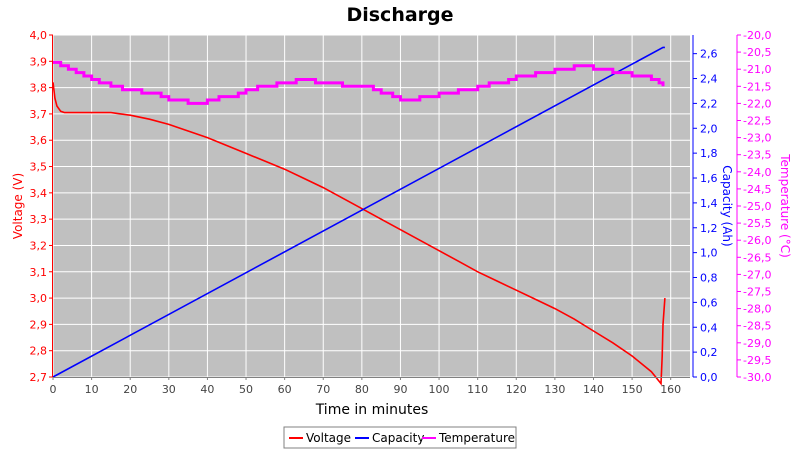 This screenshot has height=450, width=800. What do you see at coordinates (39, 298) in the screenshot?
I see `left-tick-label: 3,0` at bounding box center [39, 298].